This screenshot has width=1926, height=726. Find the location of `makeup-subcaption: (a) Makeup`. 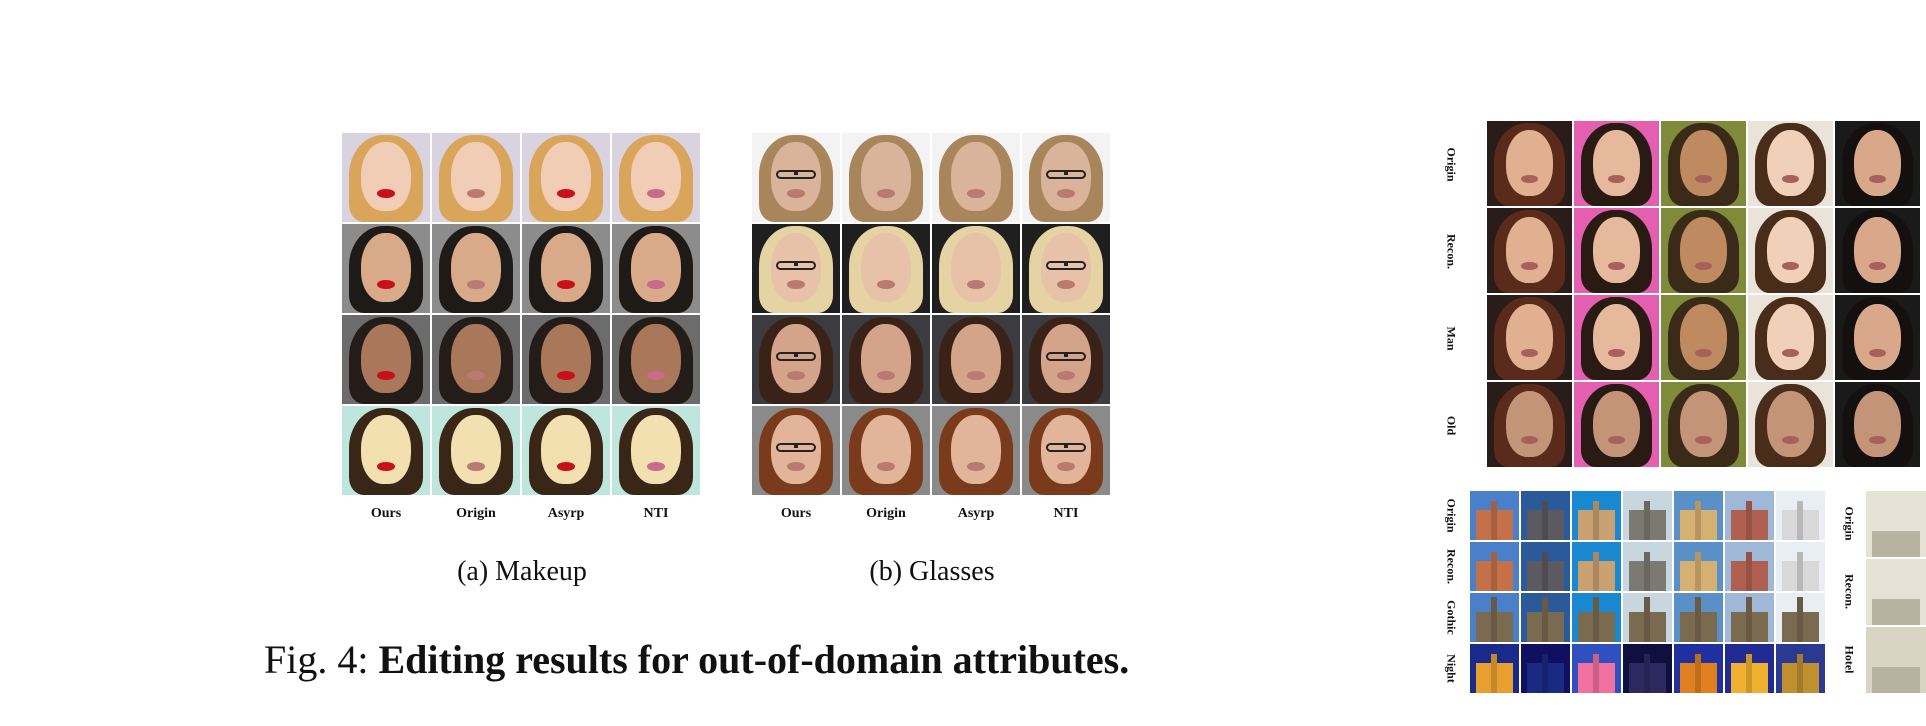

makeup-subcaption: (a) Makeup is located at coordinates (522, 572).